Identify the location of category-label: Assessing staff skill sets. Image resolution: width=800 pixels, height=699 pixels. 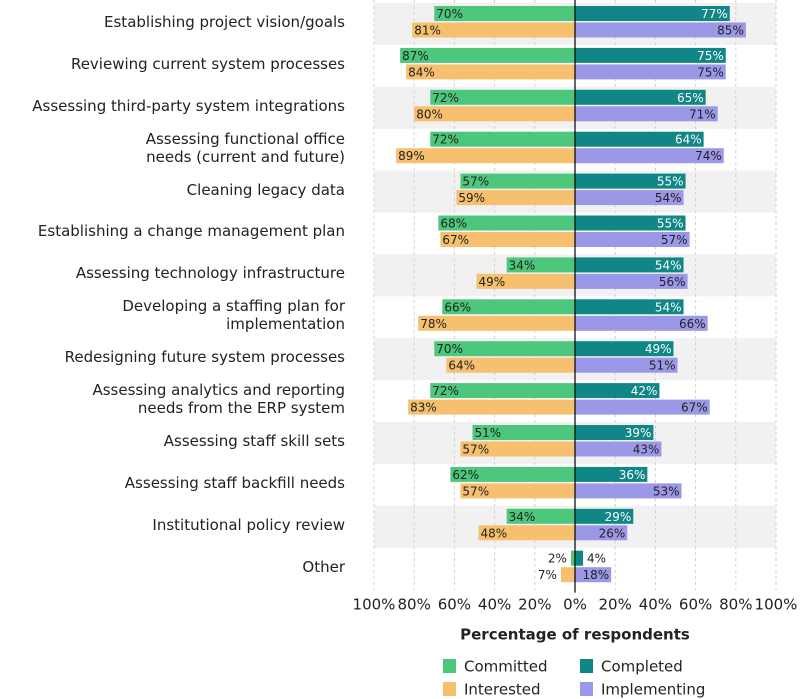
(254, 440).